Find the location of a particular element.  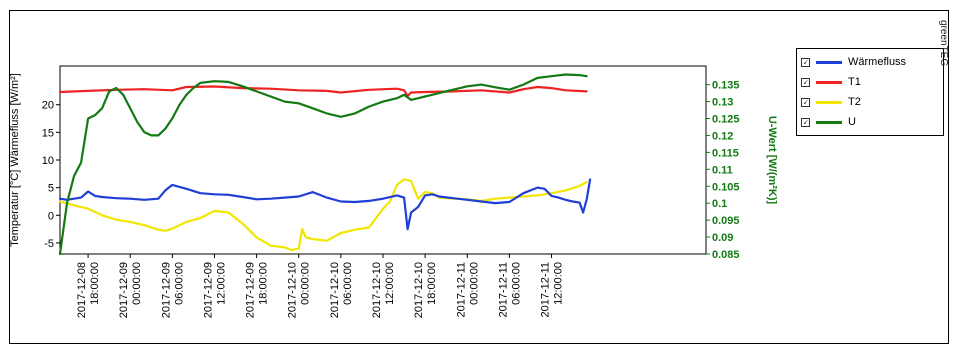

legend-item-u: 🗸 U is located at coordinates (828, 122).